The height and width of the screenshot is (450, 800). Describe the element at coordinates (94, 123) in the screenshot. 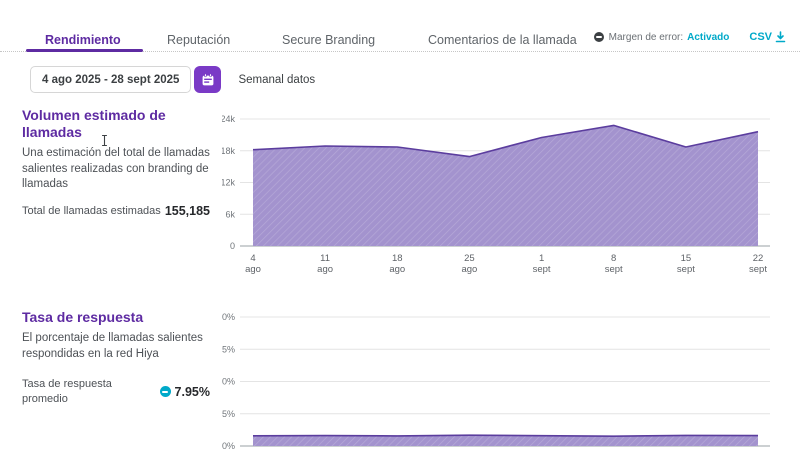

I see `section-title: Volumen estimado de llamadas` at that location.